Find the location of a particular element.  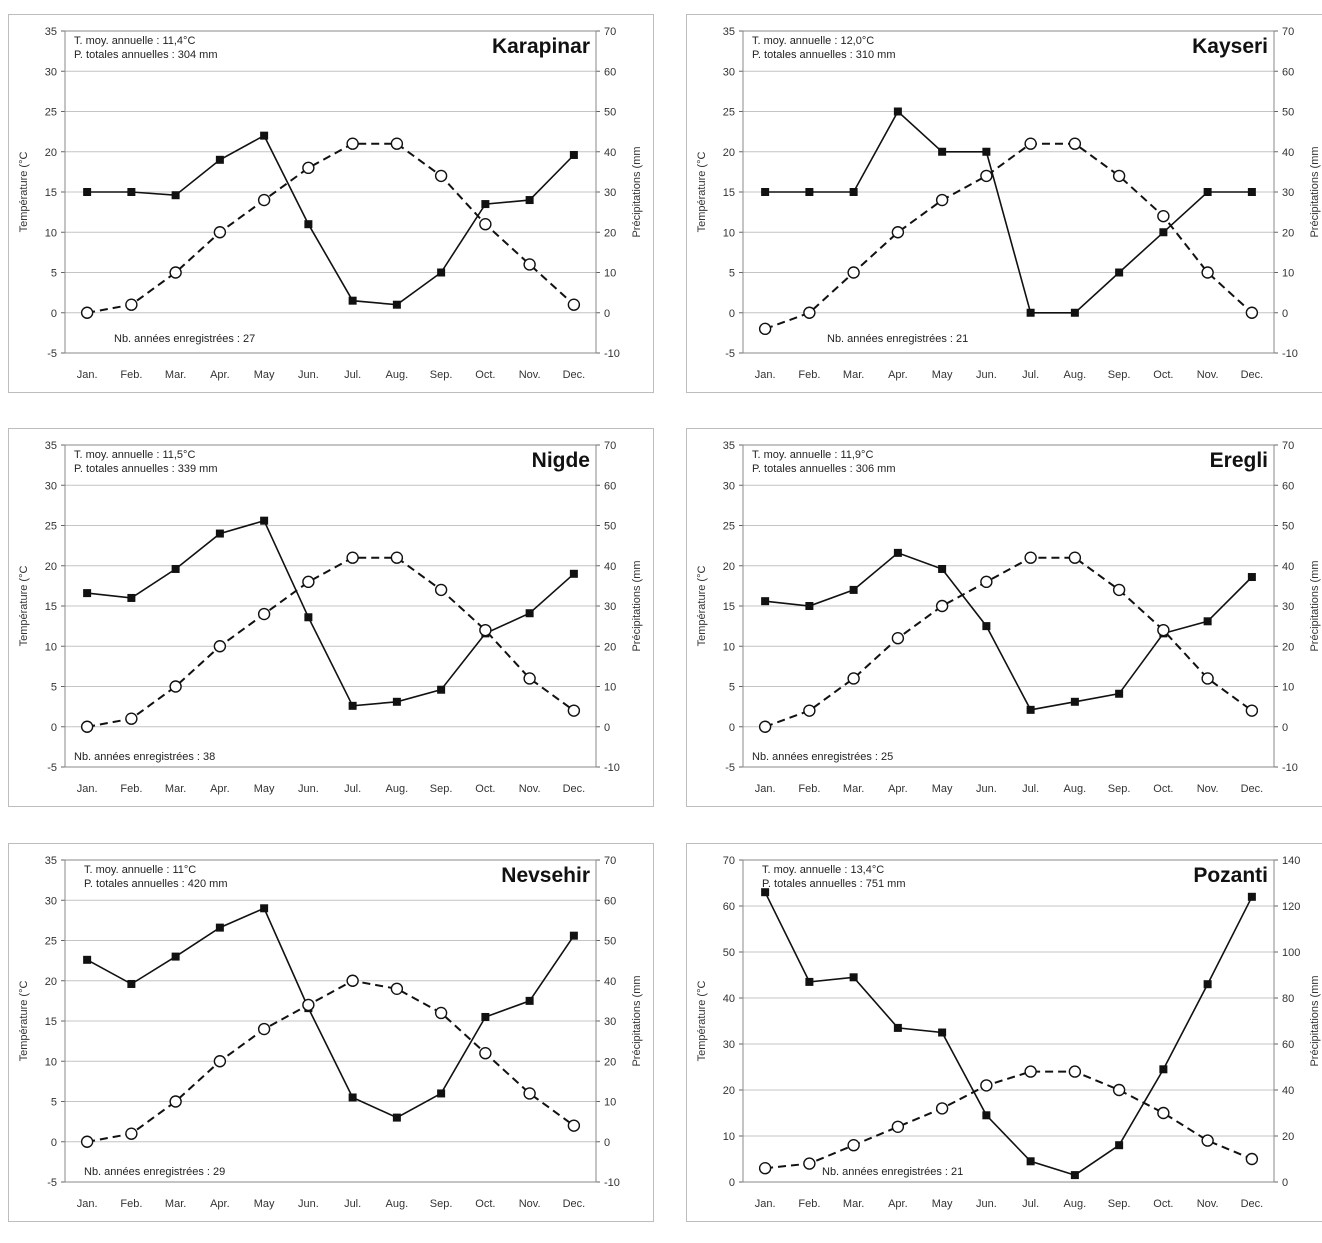

x-tick-label: May is located at coordinates (942, 375).